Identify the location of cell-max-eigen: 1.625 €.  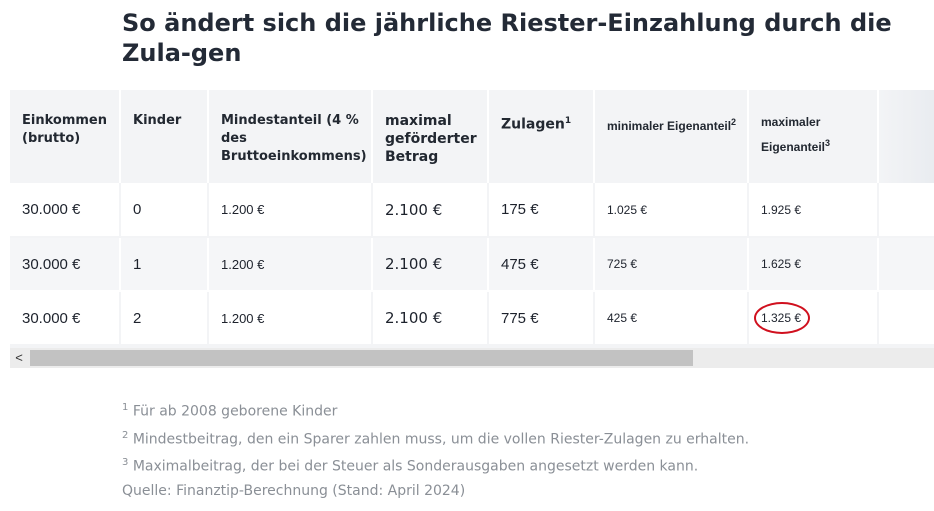
(813, 264).